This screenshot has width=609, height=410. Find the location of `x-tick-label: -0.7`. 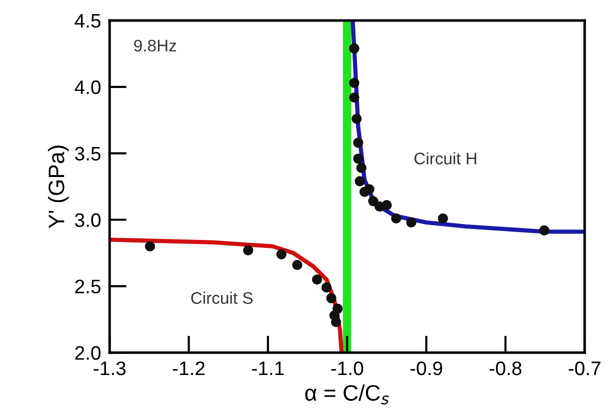

x-tick-label: -0.7 is located at coordinates (584, 368).